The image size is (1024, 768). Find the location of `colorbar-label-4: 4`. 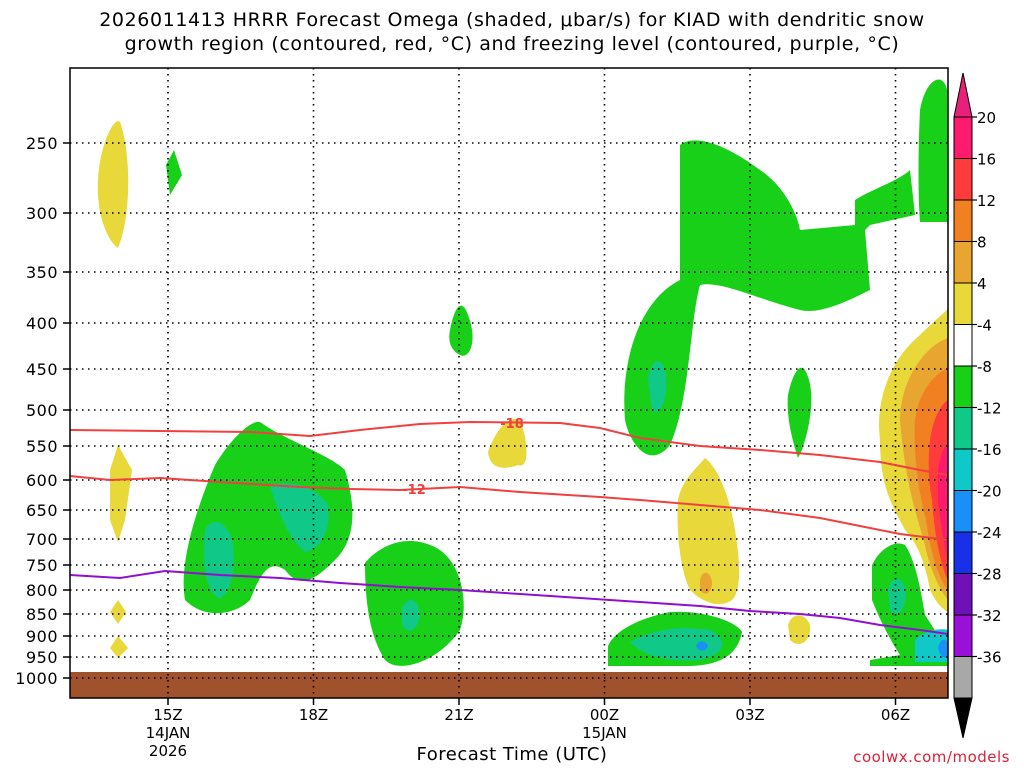

colorbar-label-4: 4 is located at coordinates (982, 284).